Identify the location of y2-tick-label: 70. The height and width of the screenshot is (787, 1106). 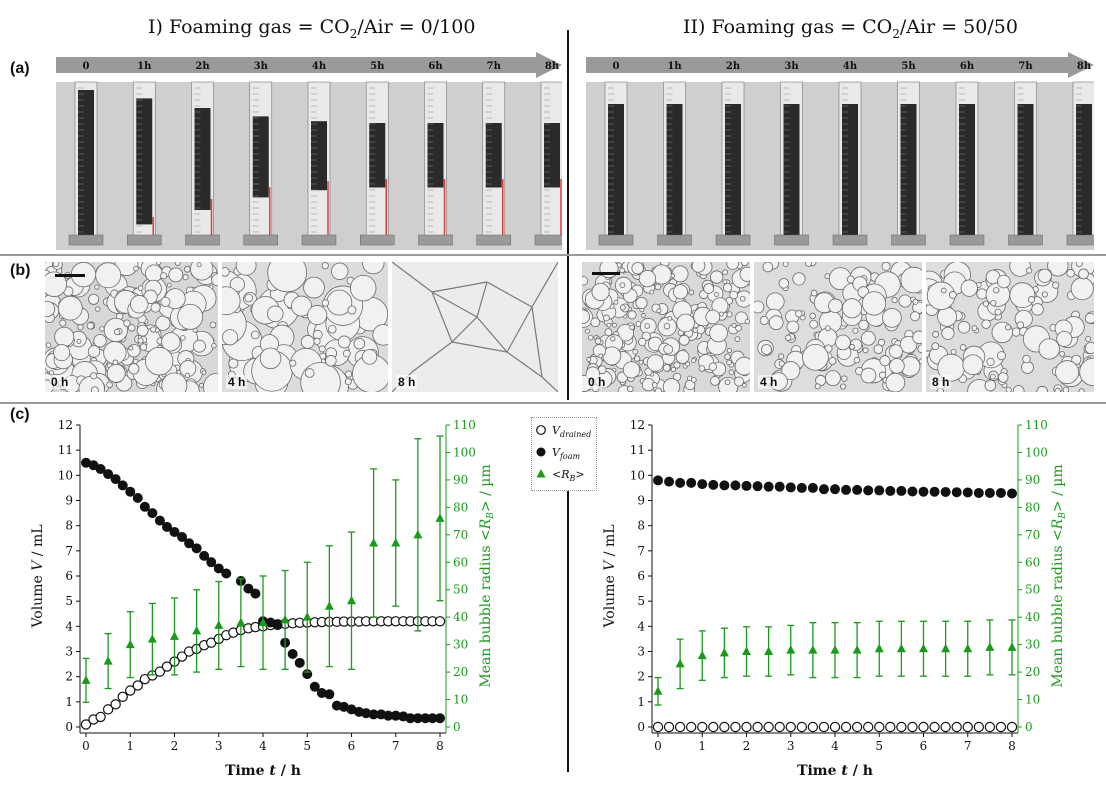
(1032, 535).